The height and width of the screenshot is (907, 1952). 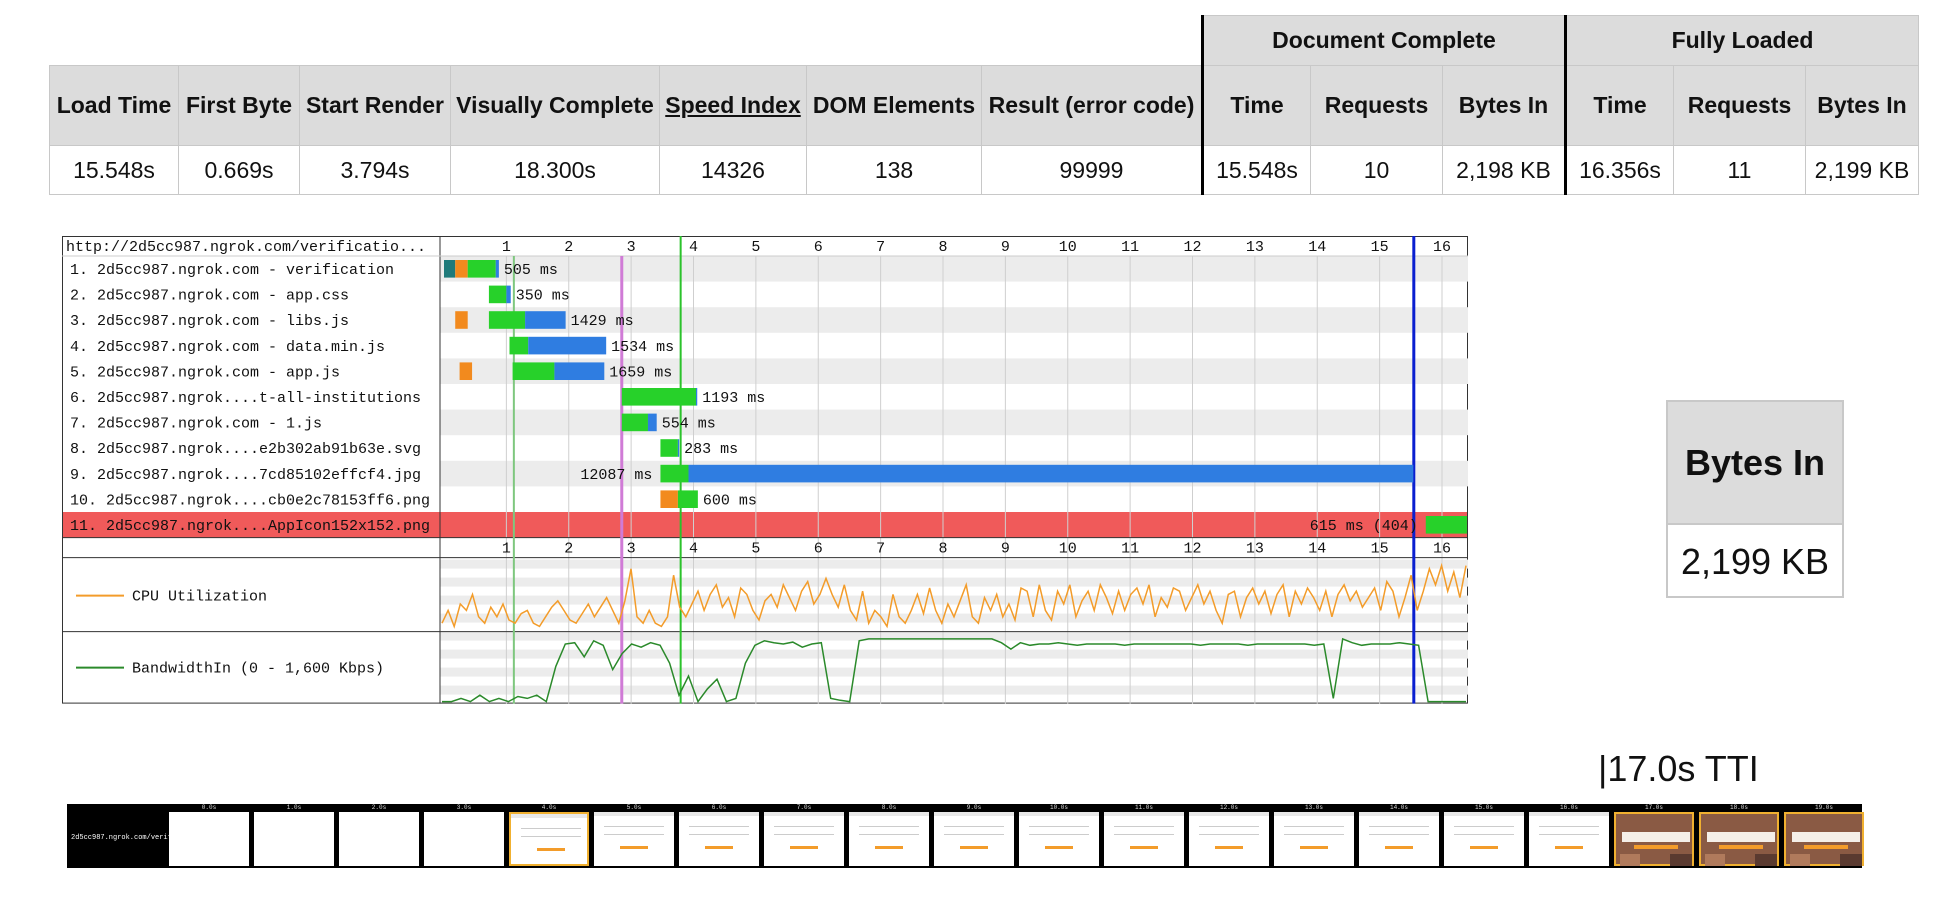 What do you see at coordinates (1376, 105) in the screenshot?
I see `header-doc-requests: Requests` at bounding box center [1376, 105].